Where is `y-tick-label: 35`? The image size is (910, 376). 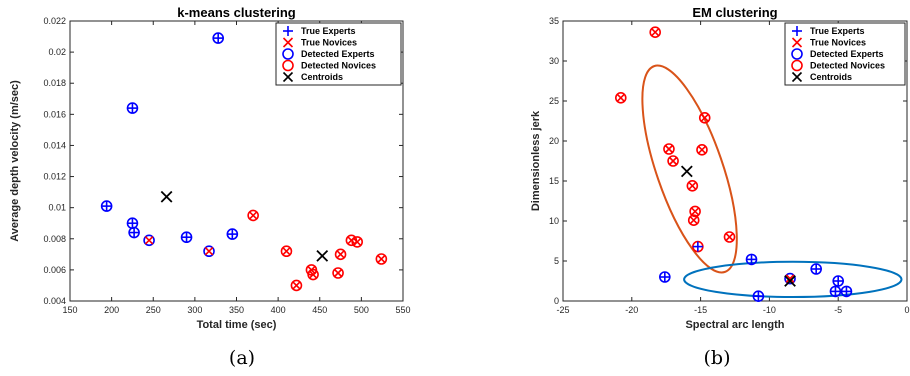
y-tick-label: 35 is located at coordinates (554, 21).